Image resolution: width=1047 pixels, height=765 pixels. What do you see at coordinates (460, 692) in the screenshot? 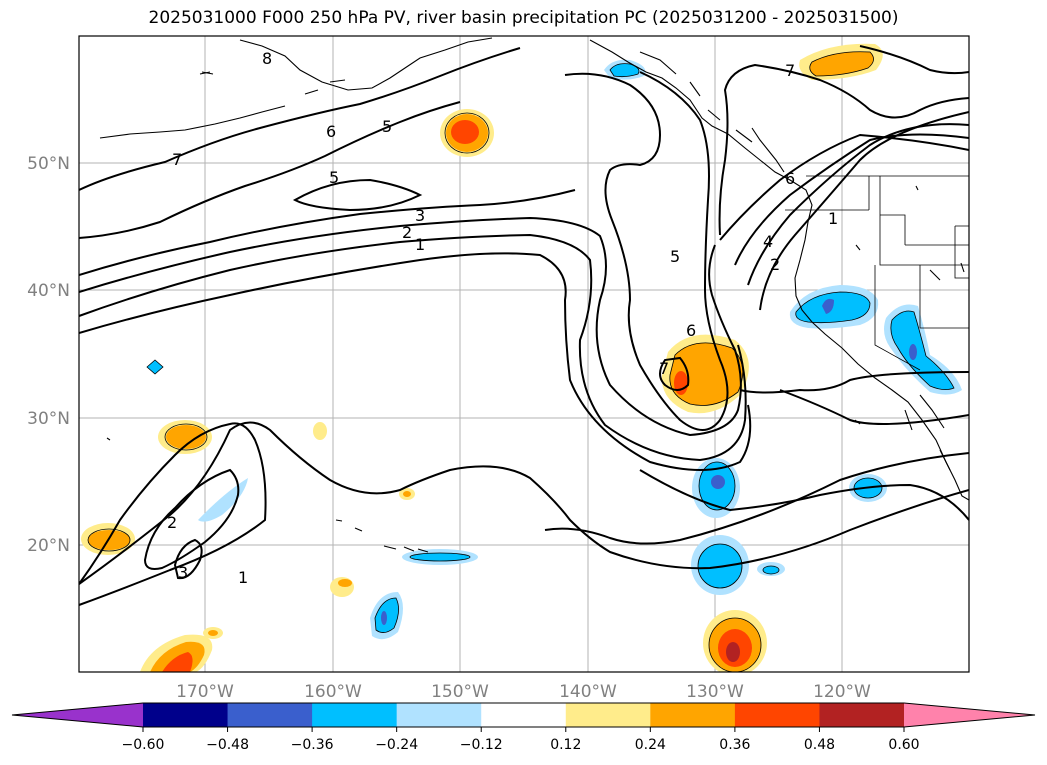
I see `lon-label-150w: 150°W` at bounding box center [460, 692].